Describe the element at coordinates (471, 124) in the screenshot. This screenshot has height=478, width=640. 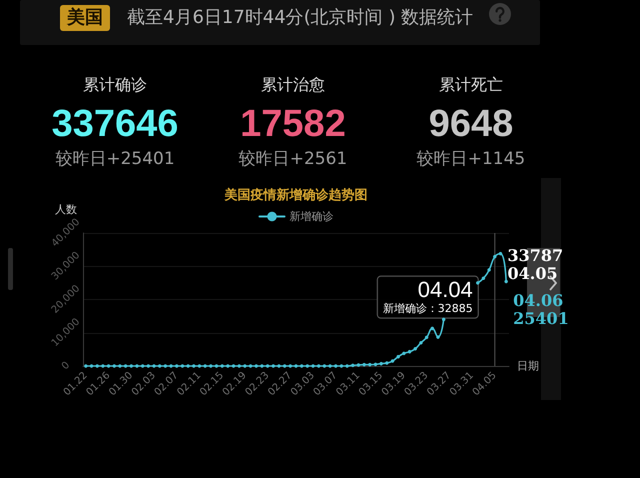
I see `data-label: 9648` at that location.